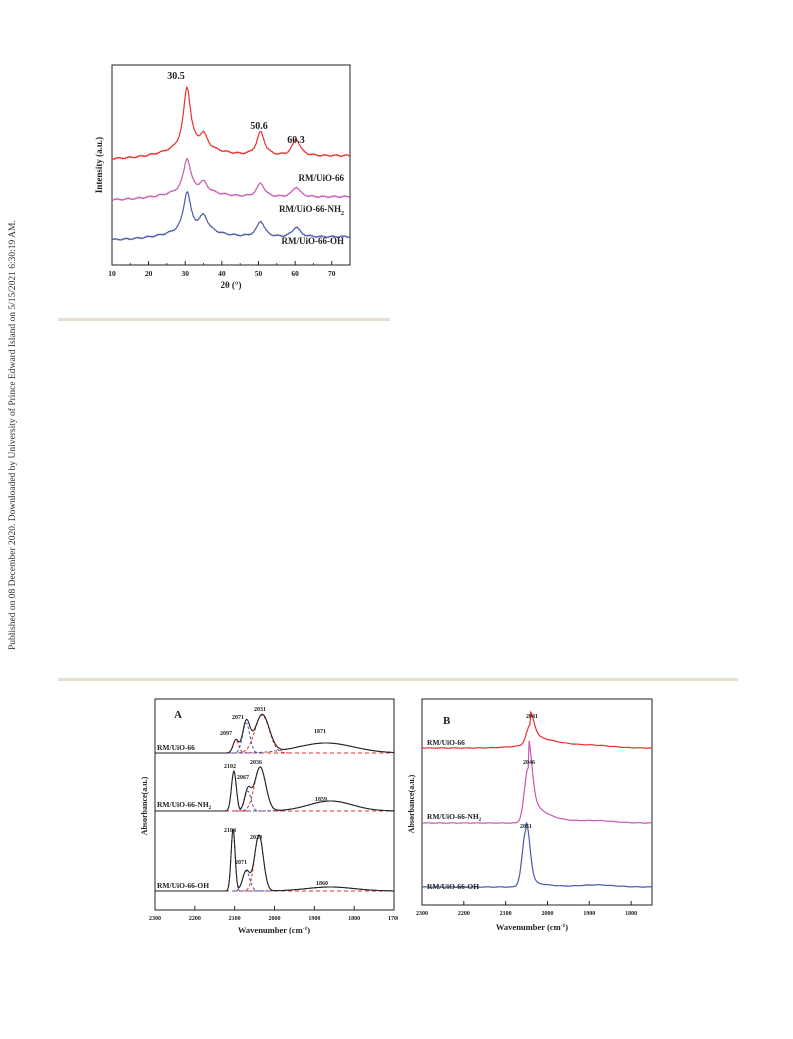  Describe the element at coordinates (526, 827) in the screenshot. I see `irb-peak-label: 2051` at that location.